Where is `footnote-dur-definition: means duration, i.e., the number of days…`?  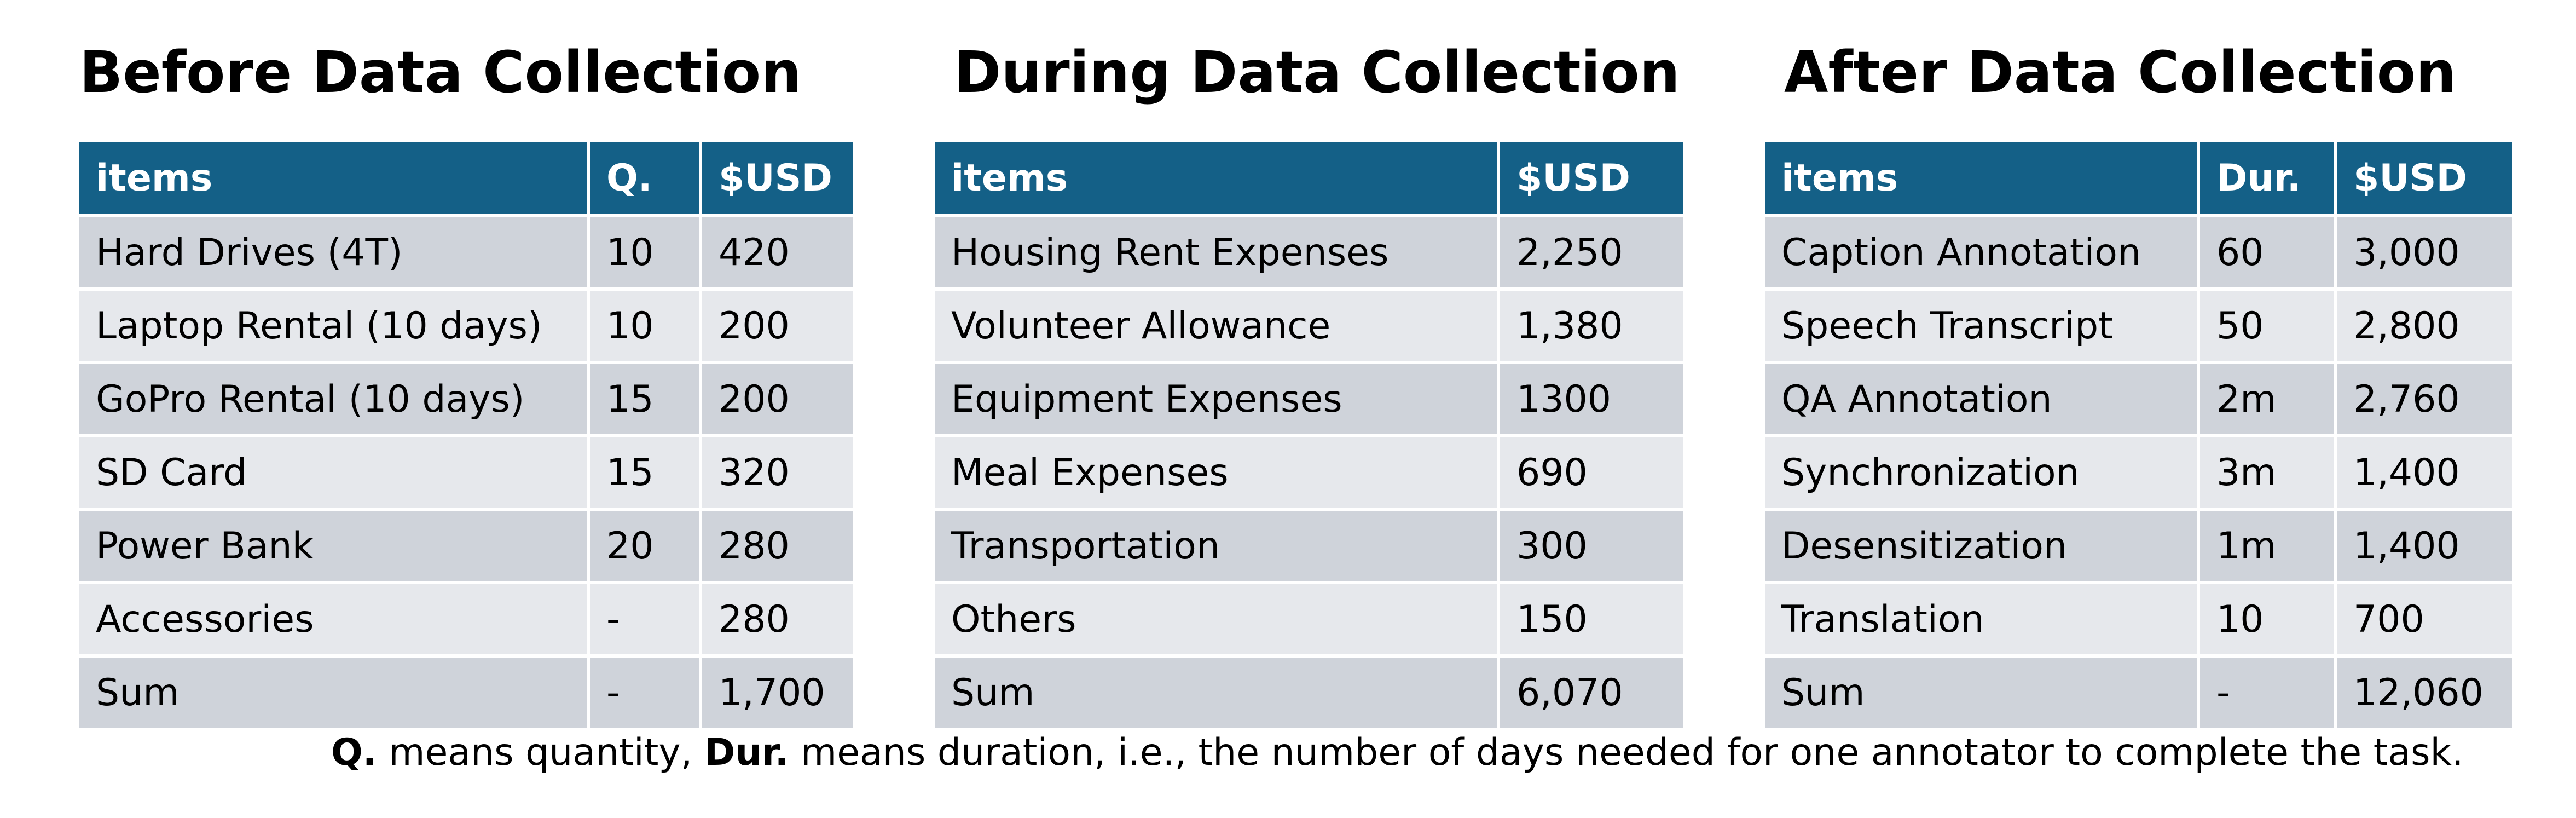 footnote-dur-definition: means duration, i.e., the number of days… is located at coordinates (1626, 752).